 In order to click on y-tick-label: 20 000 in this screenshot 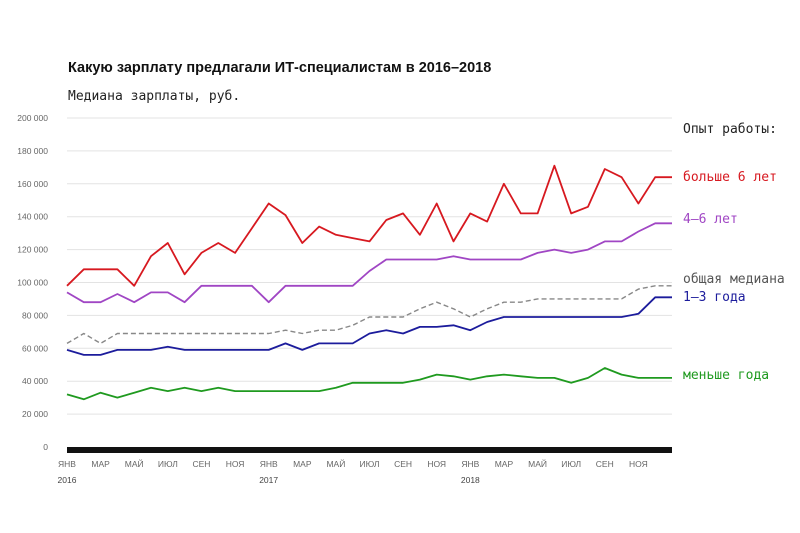, I will do `click(35, 414)`.